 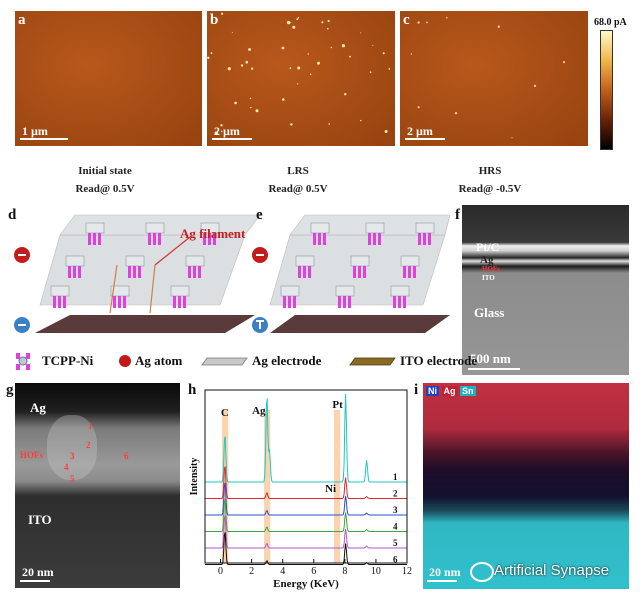 What do you see at coordinates (457, 215) in the screenshot?
I see `panel-letter-f: f` at bounding box center [457, 215].